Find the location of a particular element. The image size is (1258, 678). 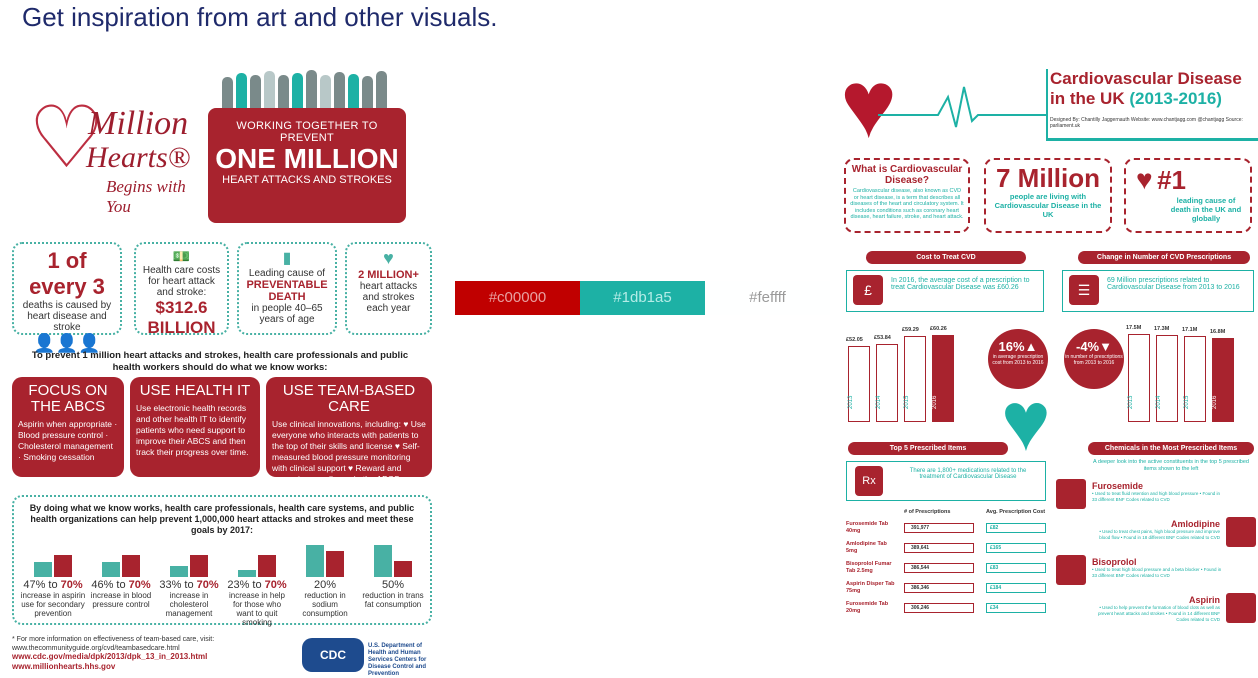

goal-item: 50% reduction in trans fat consumption is located at coordinates (393, 577).